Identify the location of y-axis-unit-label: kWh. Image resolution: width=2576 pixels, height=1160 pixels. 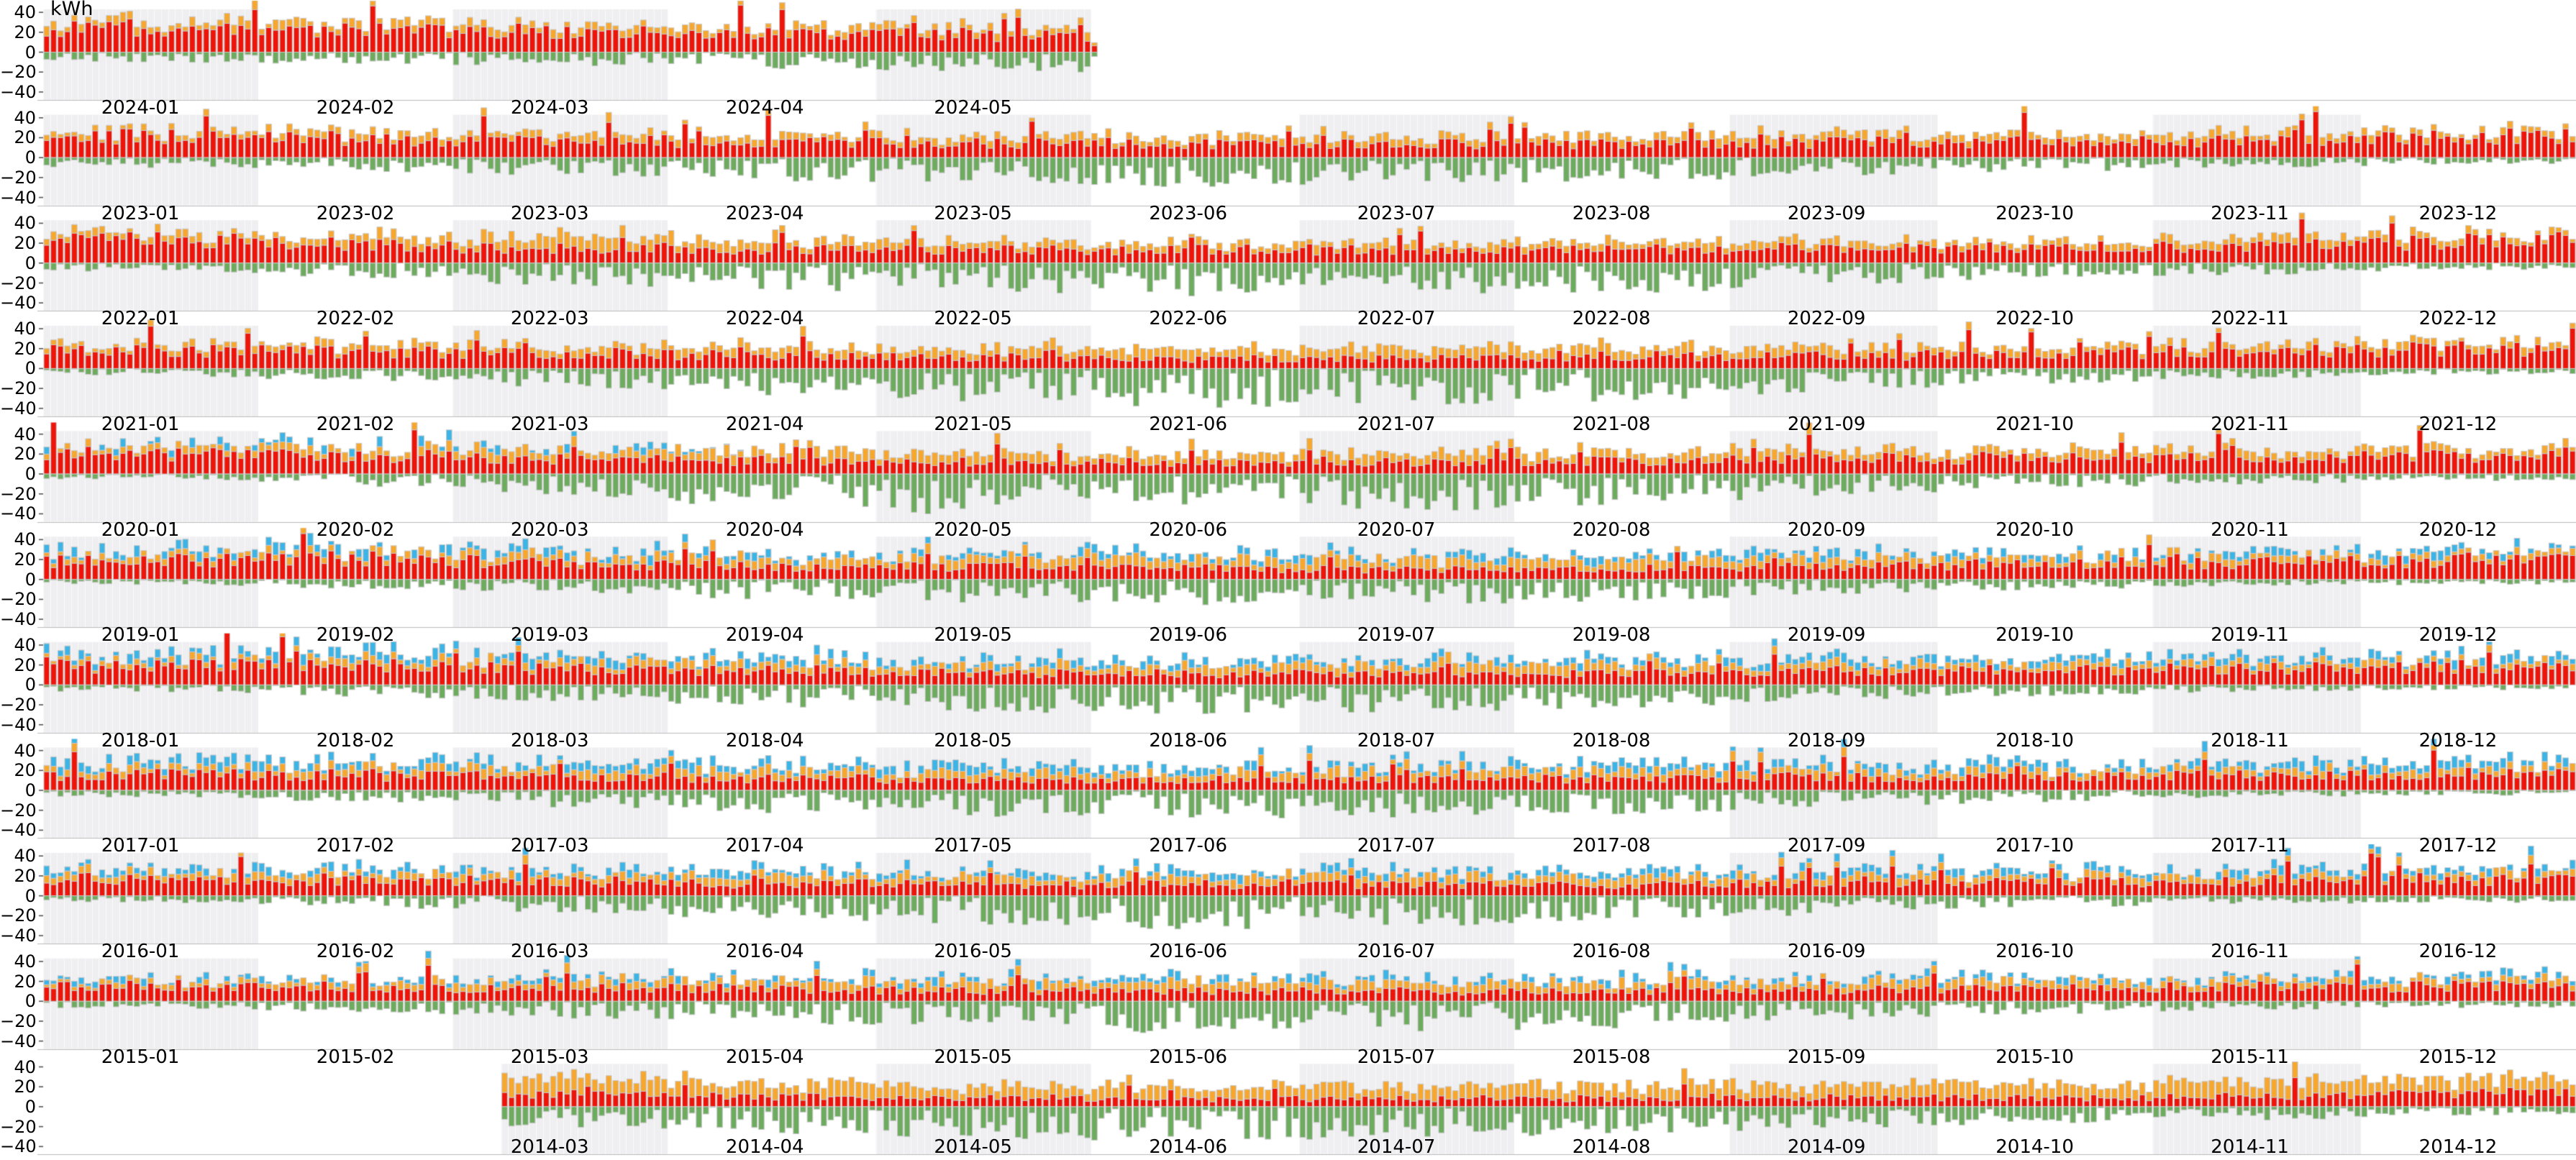
(72, 10).